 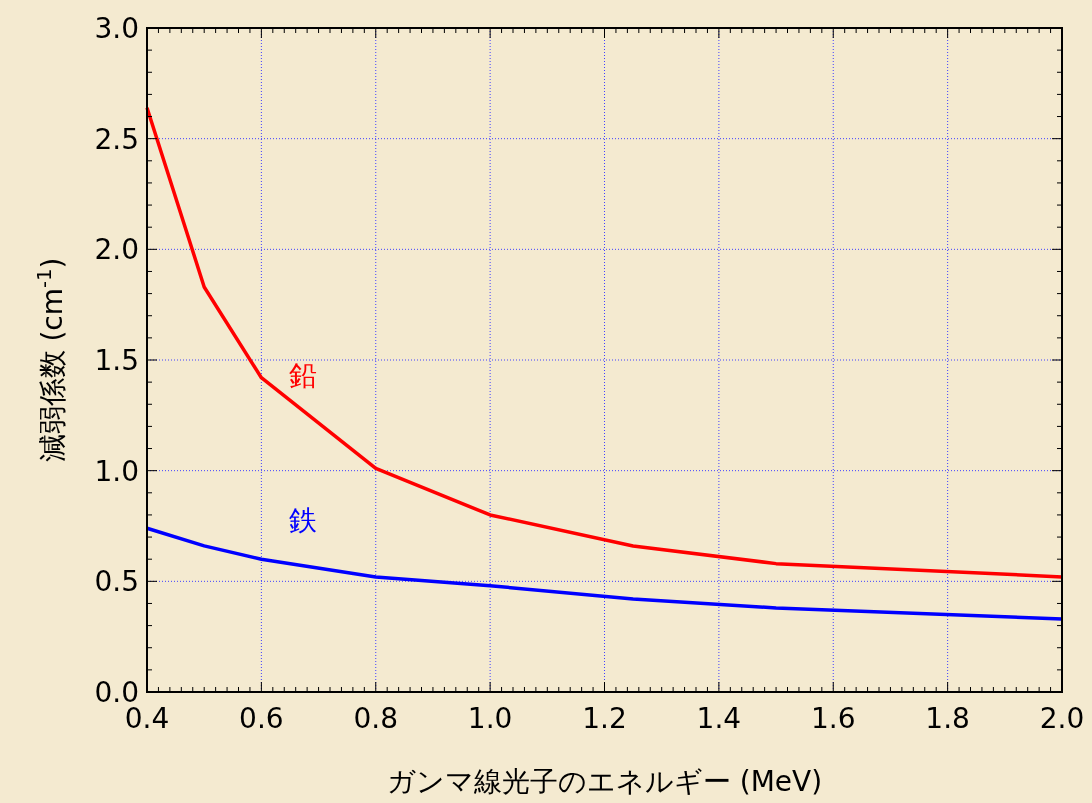 I want to click on y-tick-label: 3.0, so click(x=116, y=28).